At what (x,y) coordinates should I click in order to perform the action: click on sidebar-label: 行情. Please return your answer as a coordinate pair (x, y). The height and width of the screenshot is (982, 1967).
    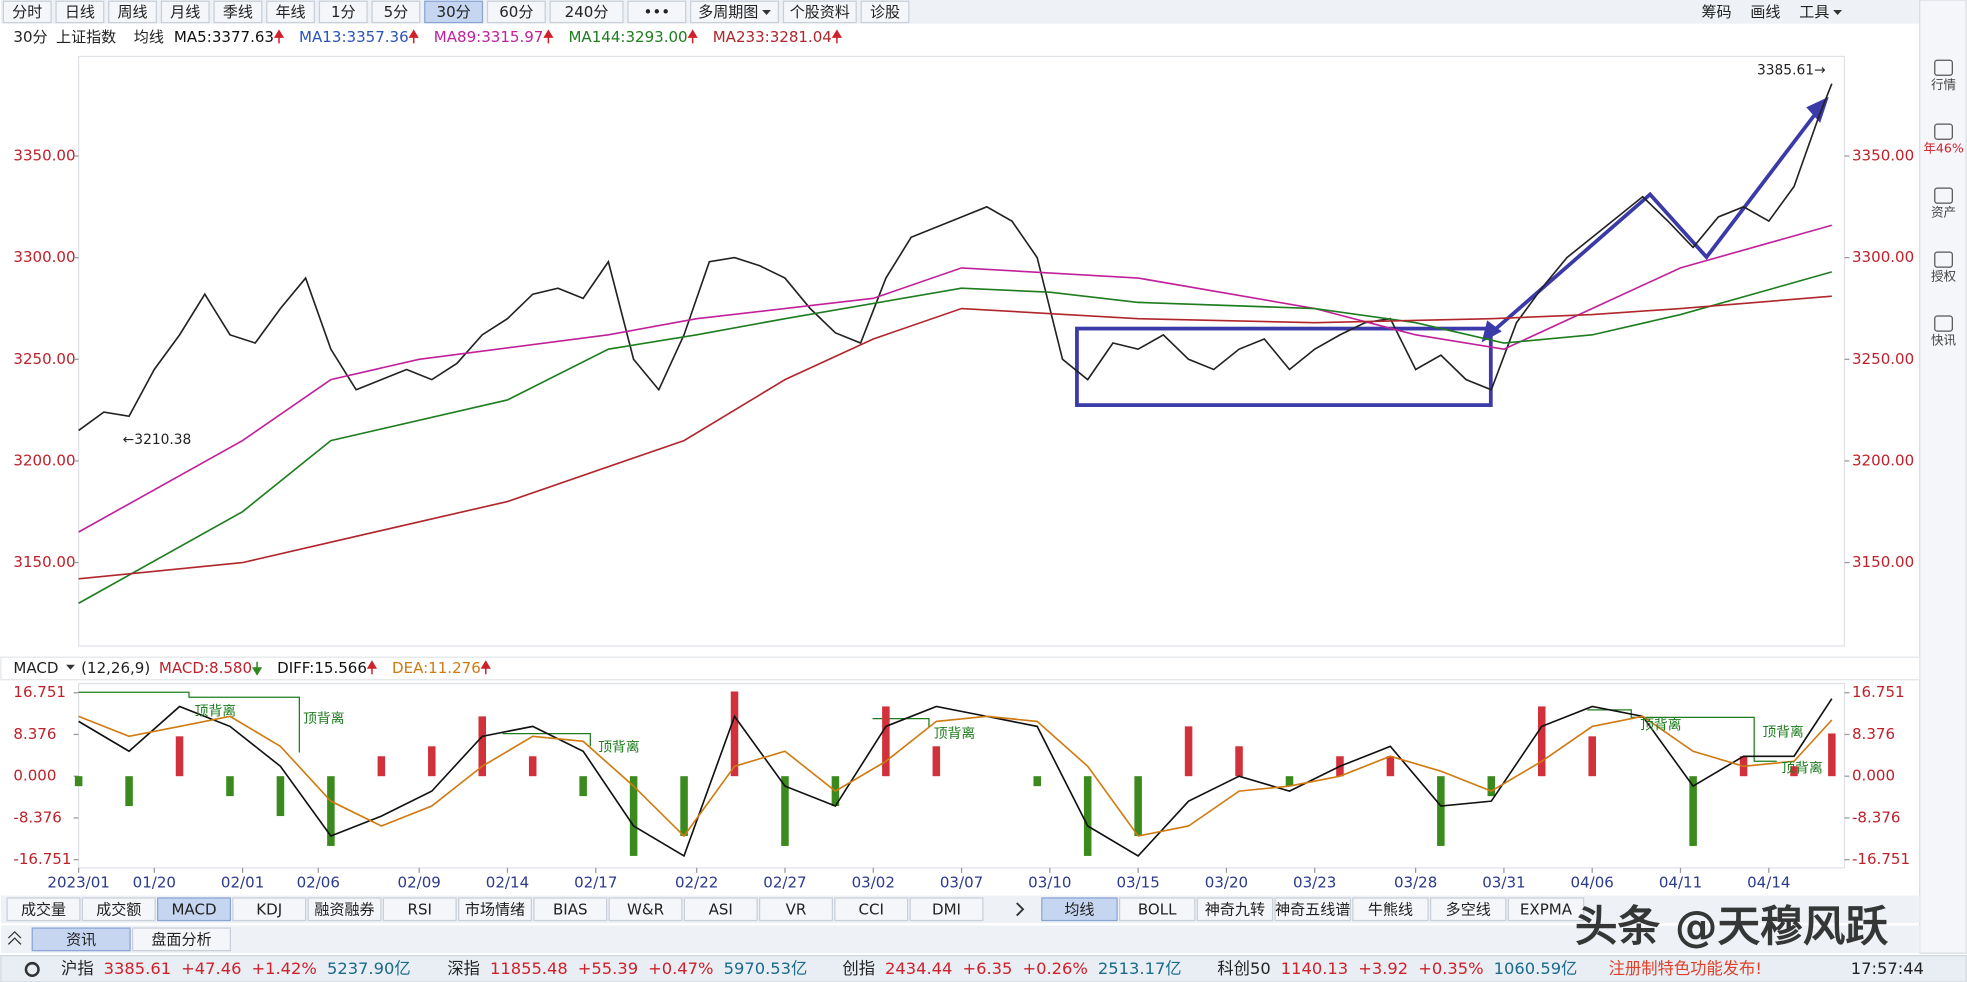
    Looking at the image, I should click on (1943, 84).